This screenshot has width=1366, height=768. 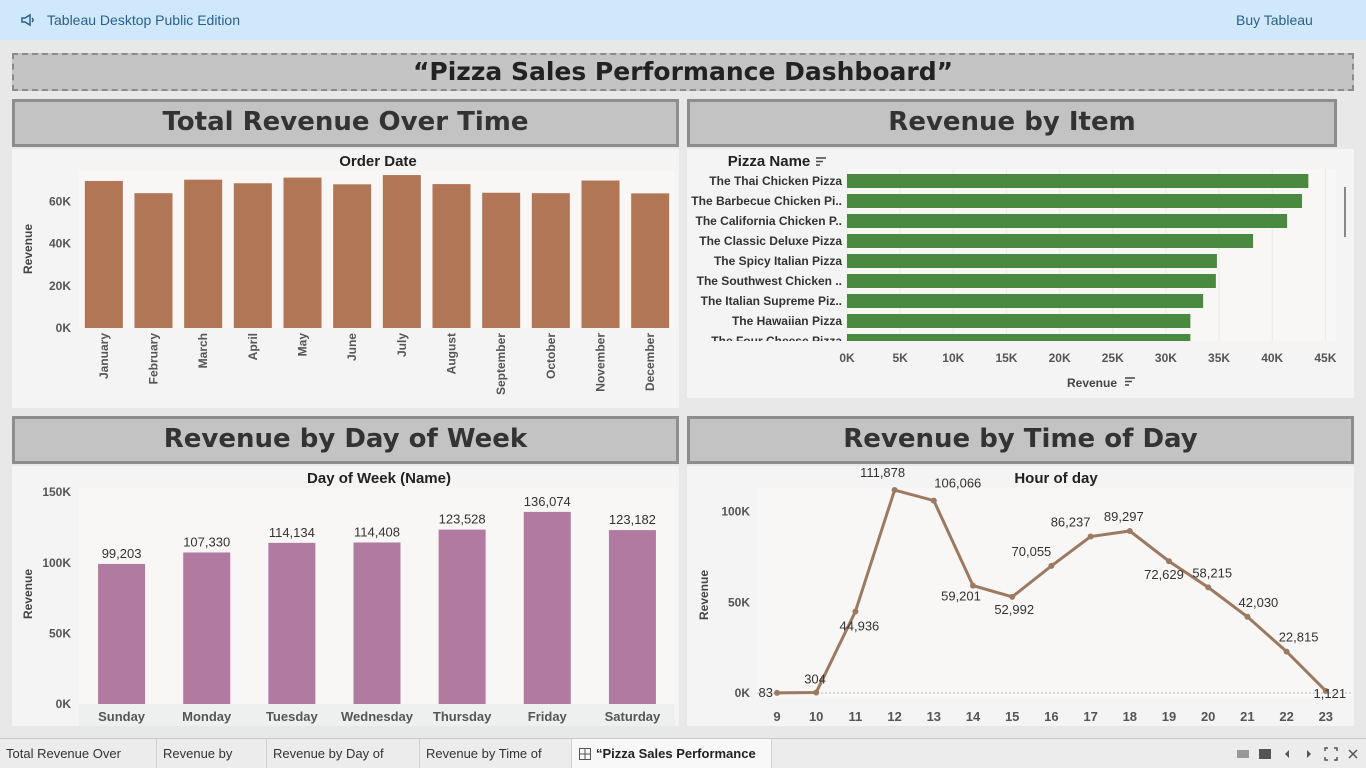 I want to click on x-tick-label: 11, so click(x=856, y=716).